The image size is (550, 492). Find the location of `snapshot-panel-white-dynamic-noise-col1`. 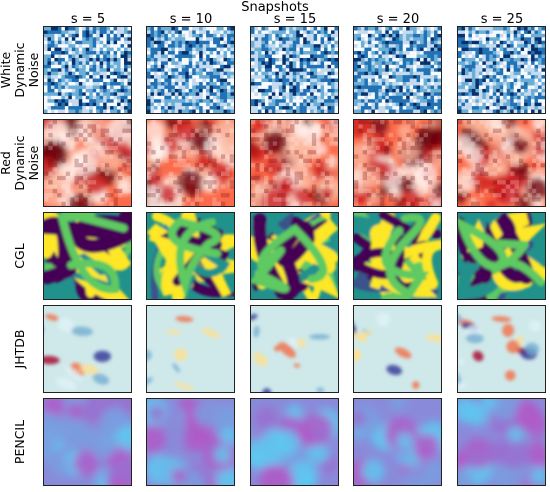

snapshot-panel-white-dynamic-noise-col1 is located at coordinates (87, 70).